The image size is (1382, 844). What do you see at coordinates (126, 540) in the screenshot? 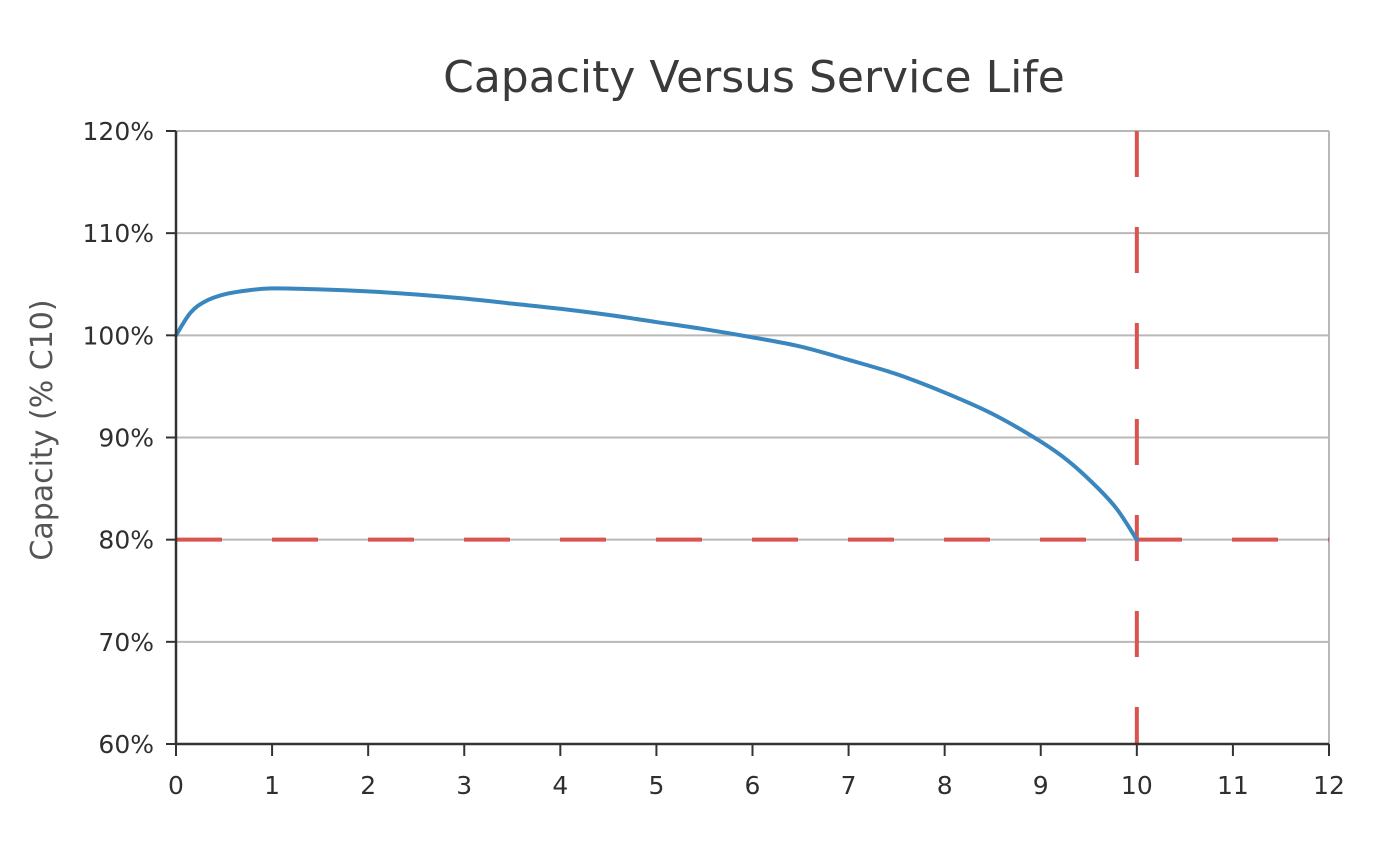
I see `y-tick-label: 80%` at bounding box center [126, 540].